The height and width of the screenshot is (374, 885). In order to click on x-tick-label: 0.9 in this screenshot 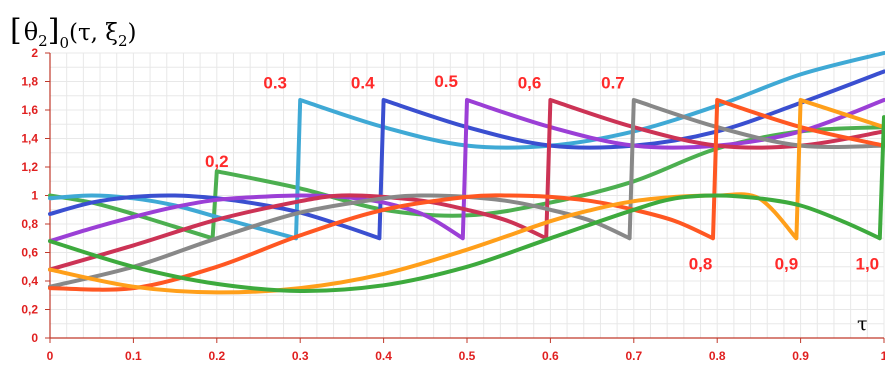, I will do `click(800, 356)`.